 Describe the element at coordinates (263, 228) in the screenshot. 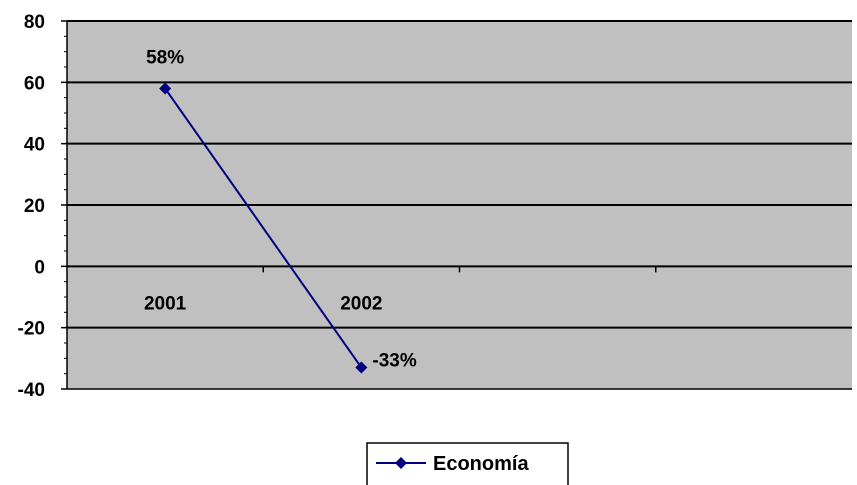

I see `series-line` at that location.